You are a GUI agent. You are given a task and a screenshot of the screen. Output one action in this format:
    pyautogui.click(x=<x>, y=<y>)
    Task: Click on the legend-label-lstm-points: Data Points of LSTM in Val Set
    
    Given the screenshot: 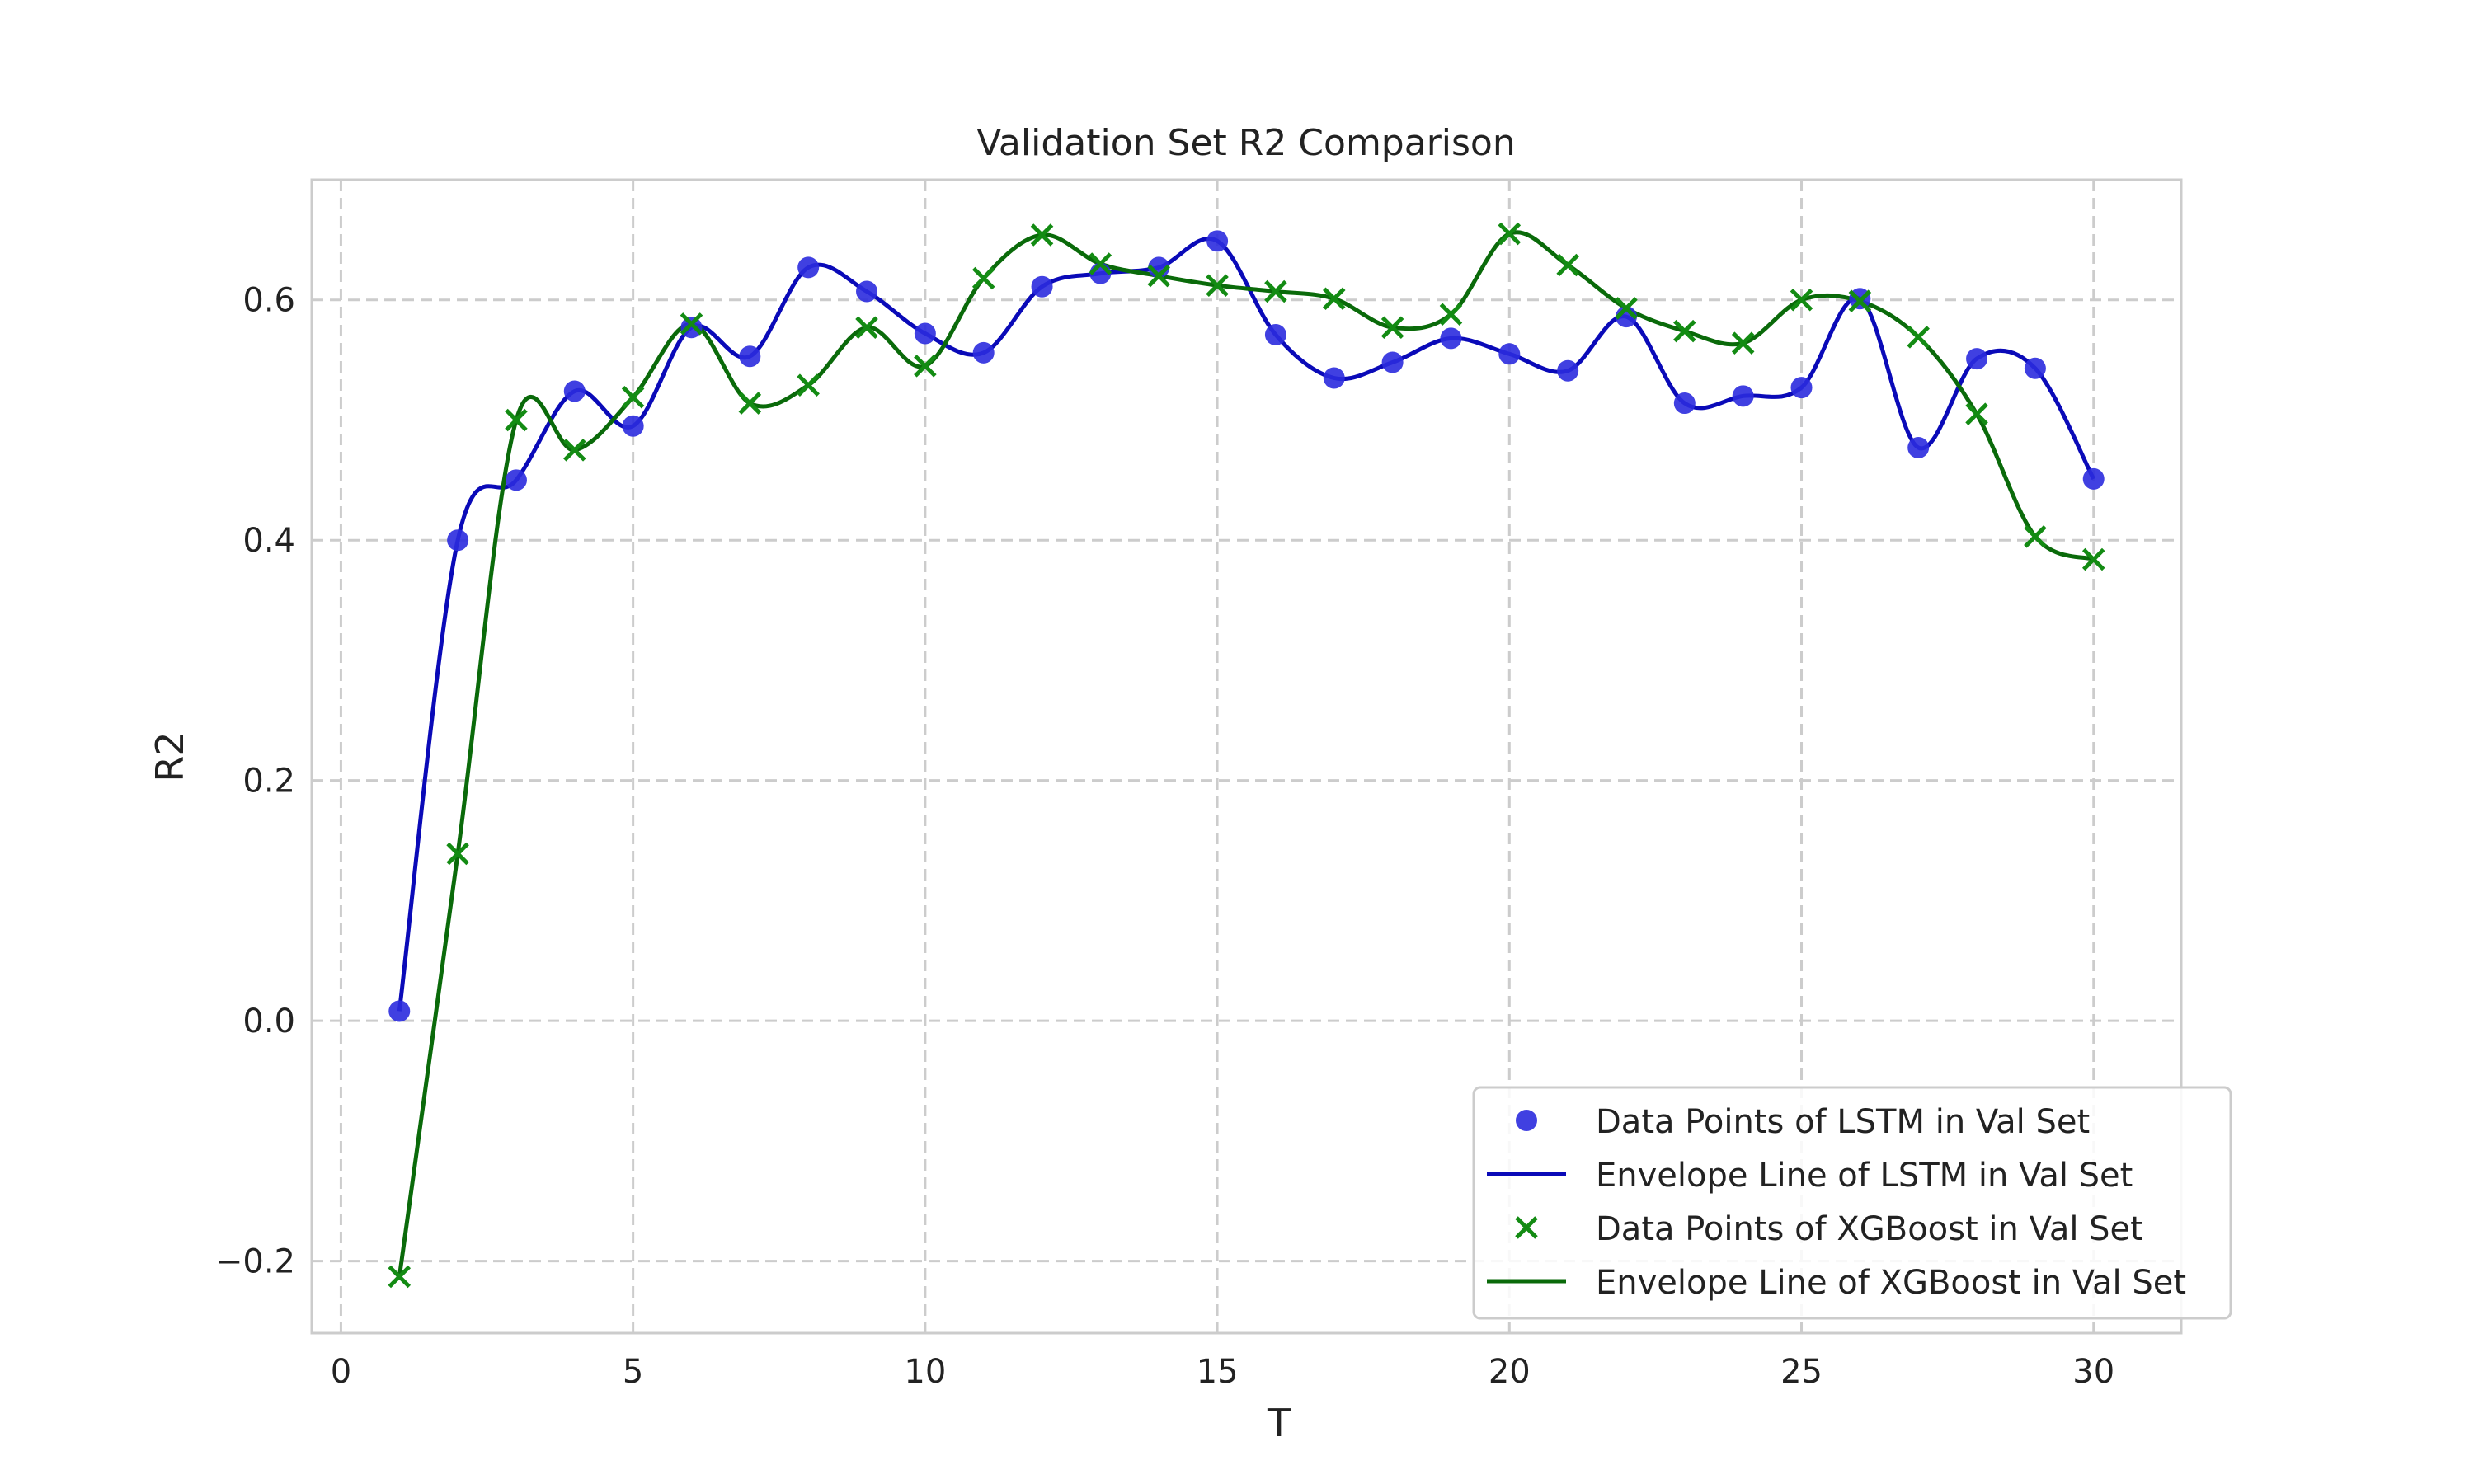 What is the action you would take?
    pyautogui.click(x=1843, y=1122)
    